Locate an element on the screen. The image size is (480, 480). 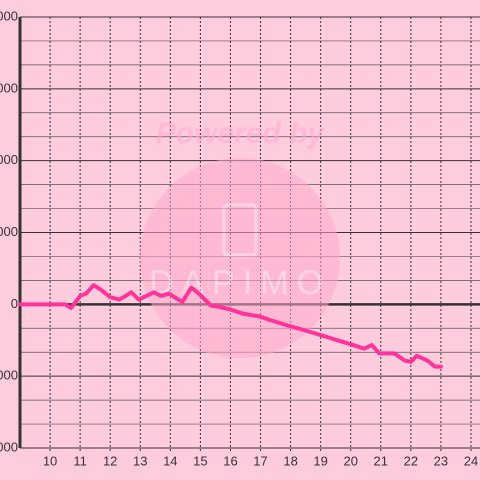
y-tick-label: 0 is located at coordinates (14, 303).